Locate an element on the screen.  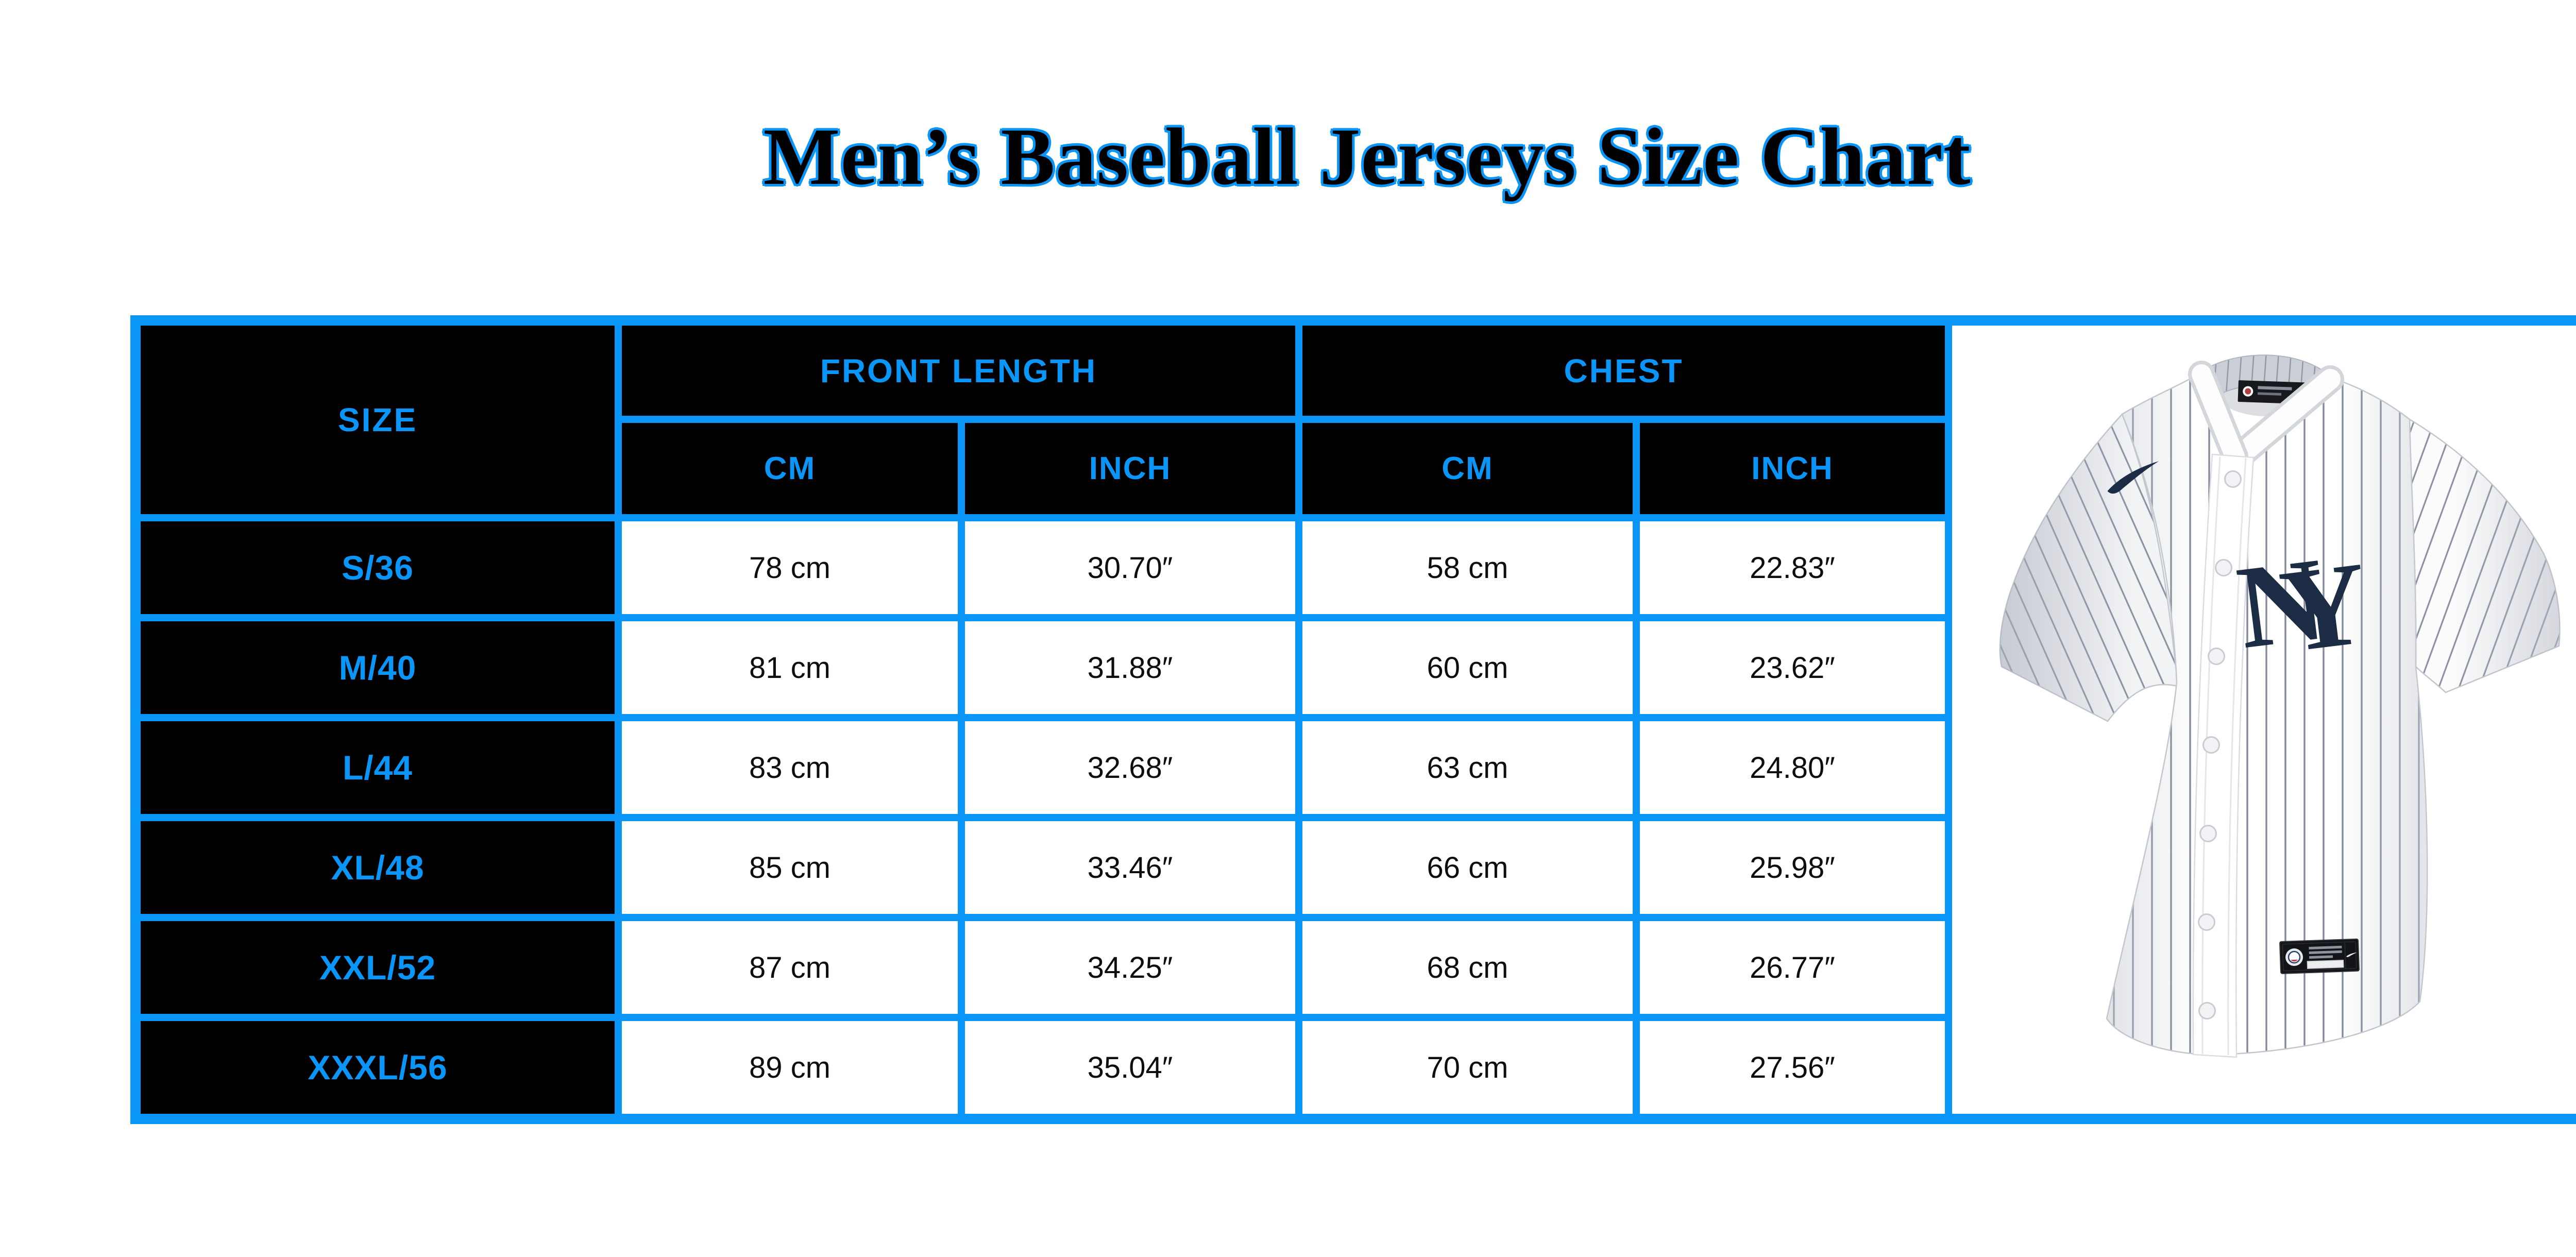
jersey-sleeves is located at coordinates (2280, 568).